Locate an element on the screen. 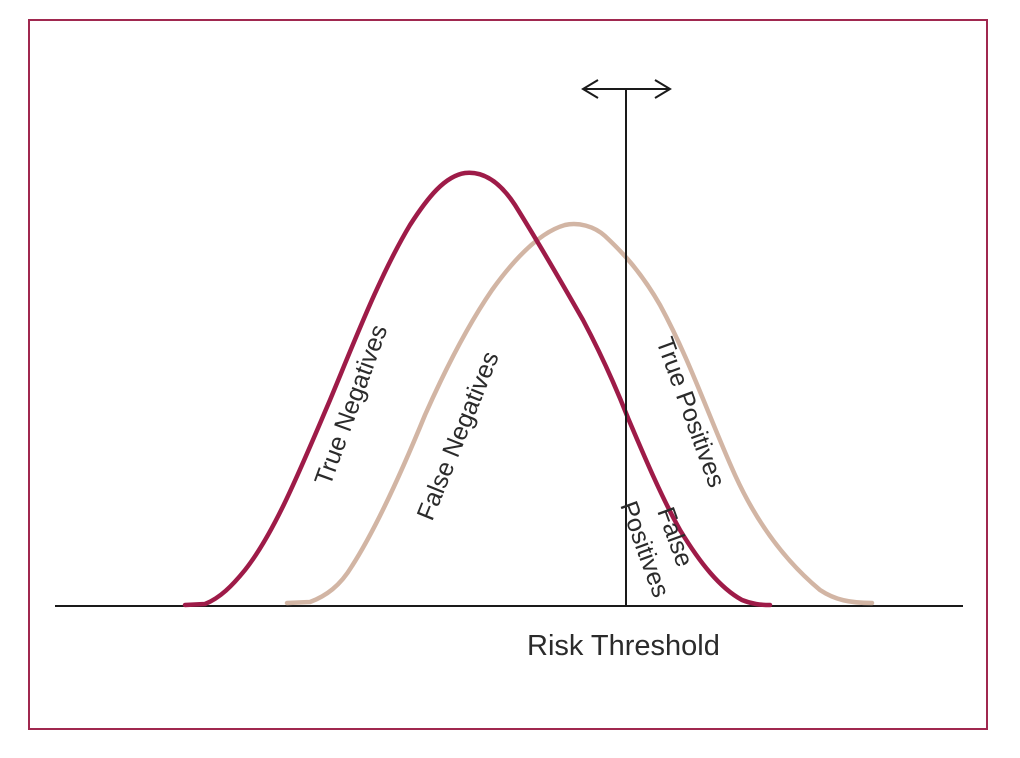  label-risk-threshold: Risk Threshold is located at coordinates (623, 646).